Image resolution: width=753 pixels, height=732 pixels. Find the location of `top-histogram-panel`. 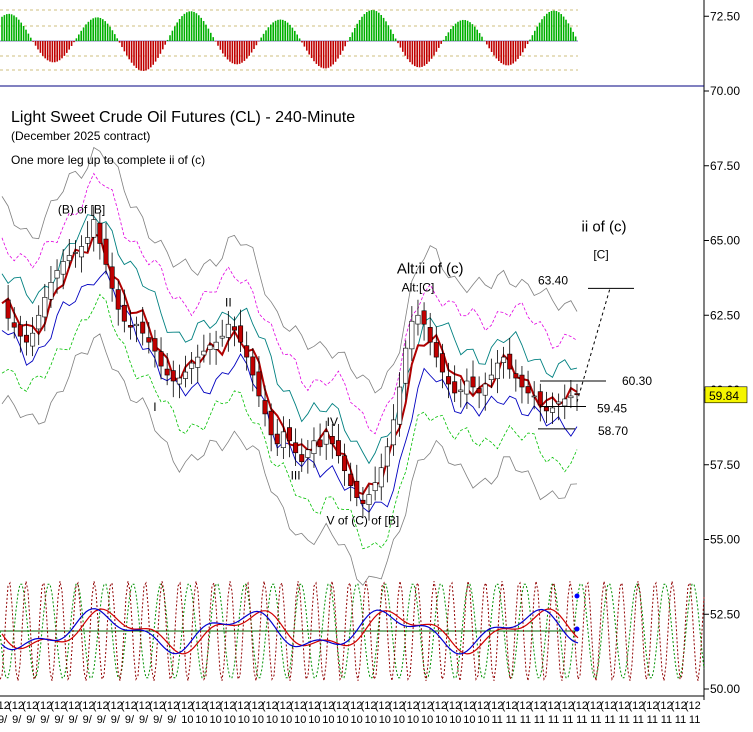

top-histogram-panel is located at coordinates (352, 48).